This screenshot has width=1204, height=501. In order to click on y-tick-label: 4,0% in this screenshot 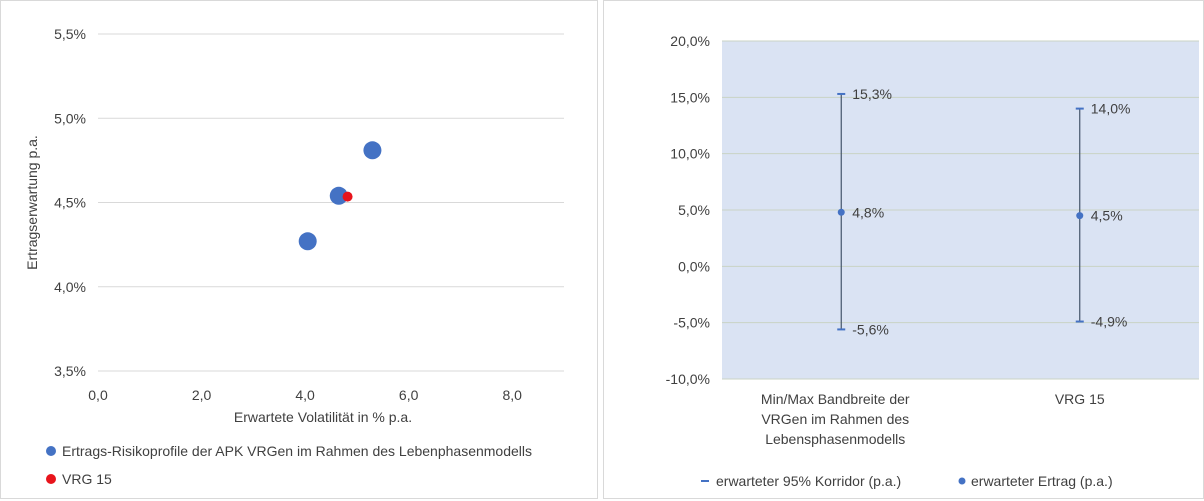, I will do `click(70, 287)`.